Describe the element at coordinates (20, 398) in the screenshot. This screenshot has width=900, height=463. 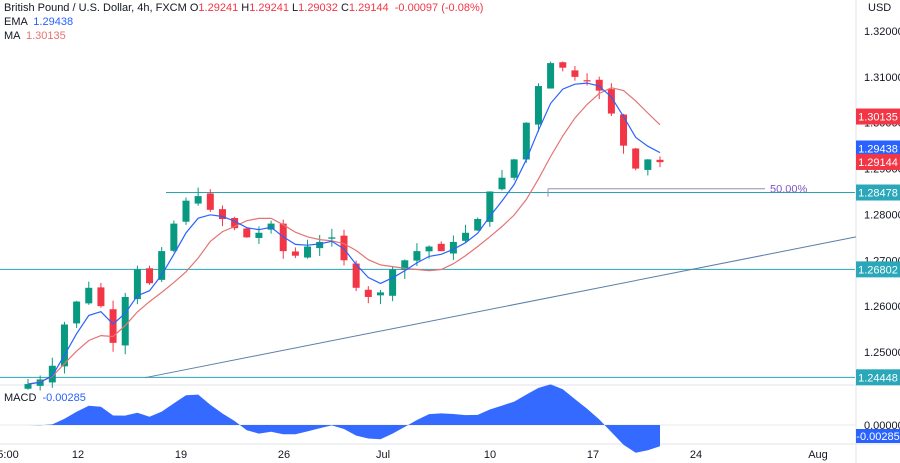
I see `macd-label: MACD` at that location.